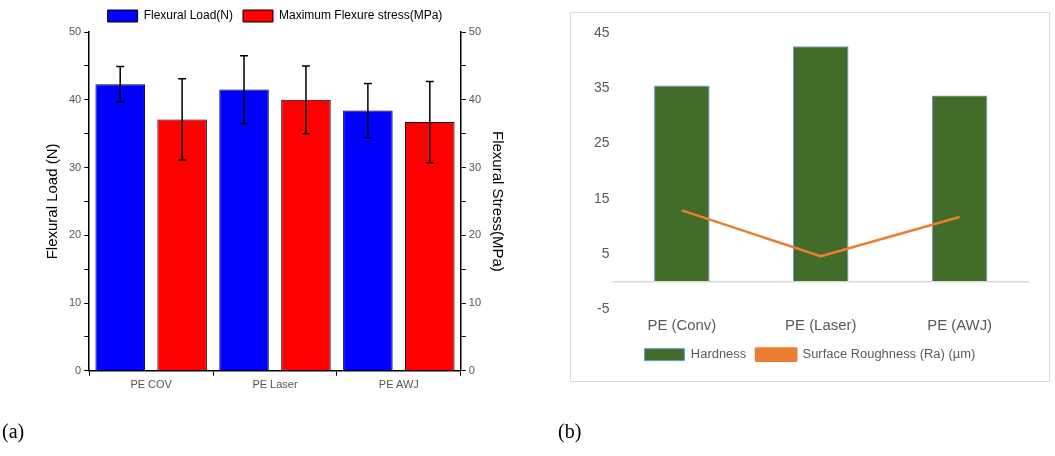 The width and height of the screenshot is (1055, 456). What do you see at coordinates (601, 87) in the screenshot?
I see `y-tick-label: 35` at bounding box center [601, 87].